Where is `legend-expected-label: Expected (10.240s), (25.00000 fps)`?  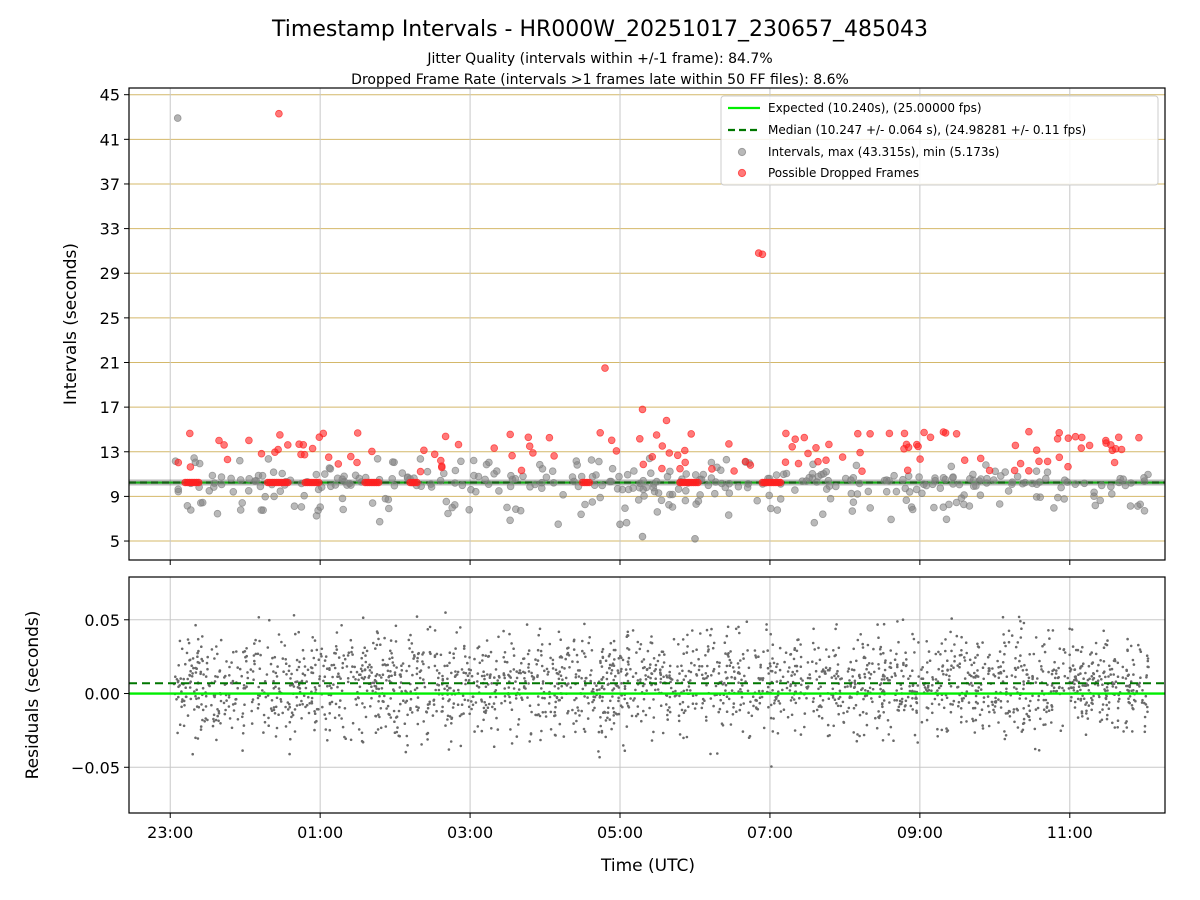
legend-expected-label: Expected (10.240s), (25.00000 fps) is located at coordinates (875, 108).